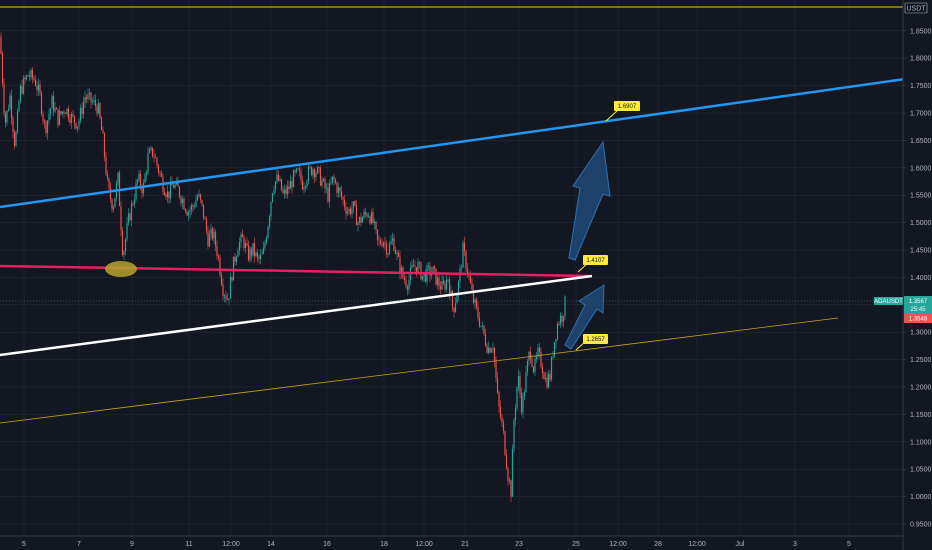 Image resolution: width=932 pixels, height=550 pixels. I want to click on price-axis-panel, so click(917, 275).